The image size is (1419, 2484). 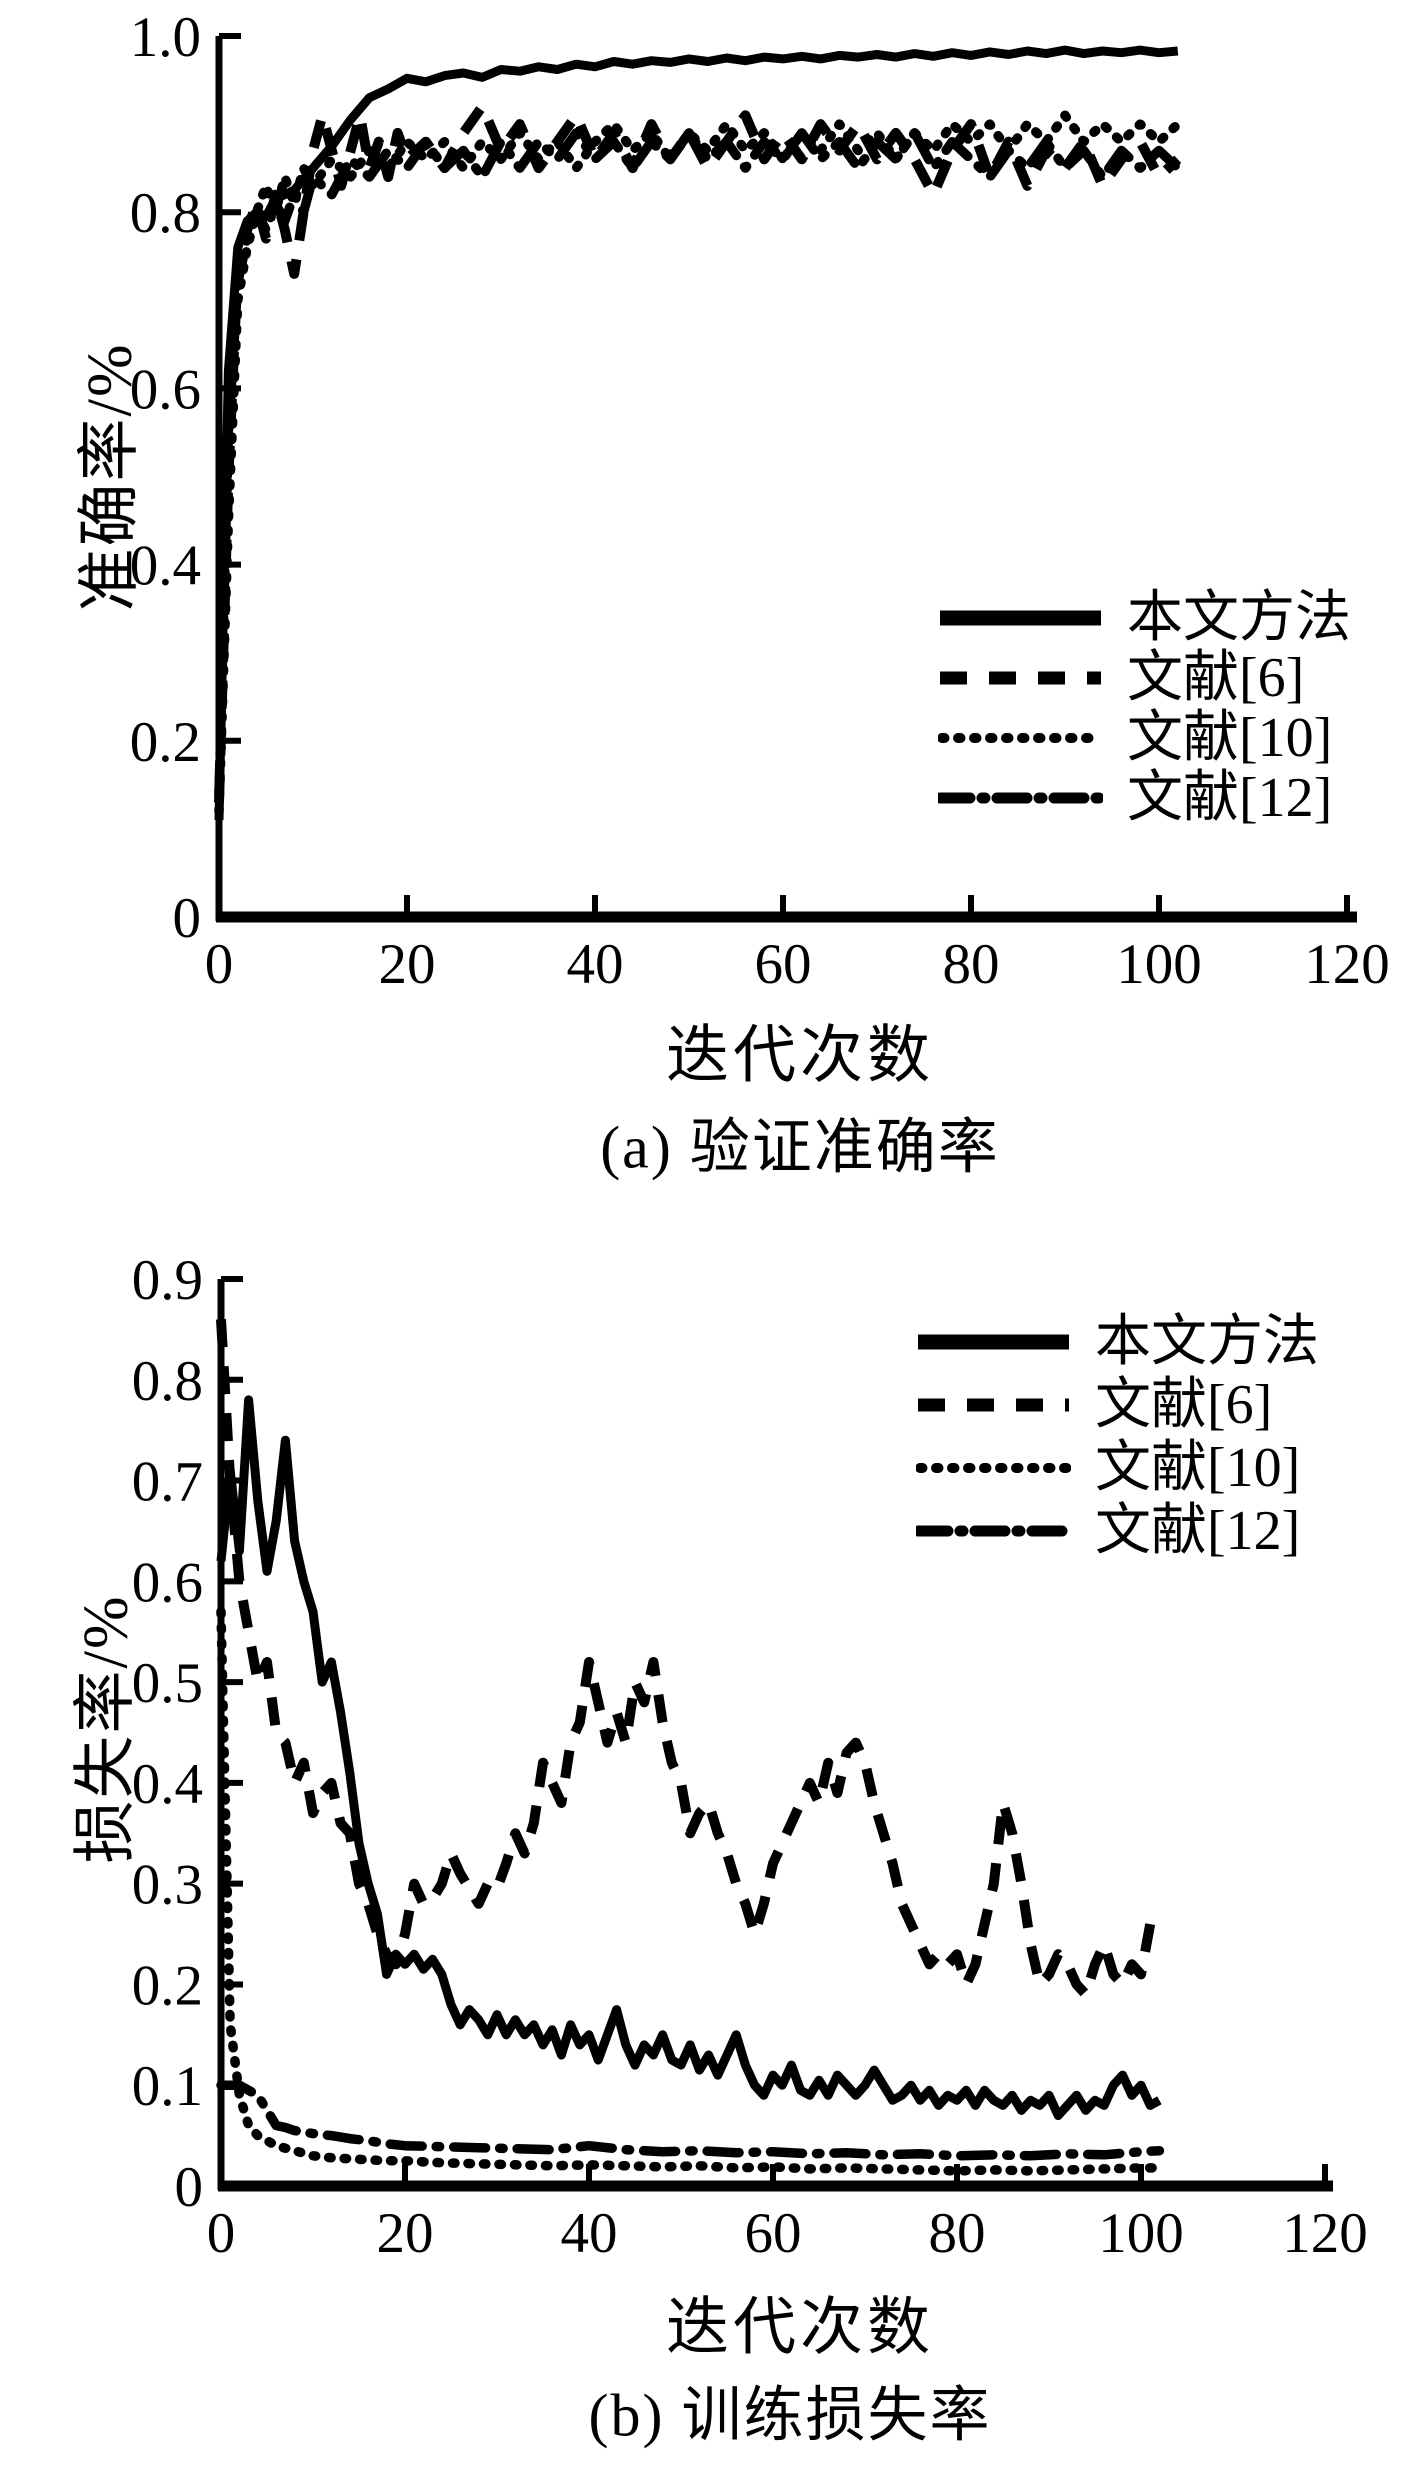 I want to click on chart-b-y-axis-title: 损失率/%, so click(x=105, y=1729).